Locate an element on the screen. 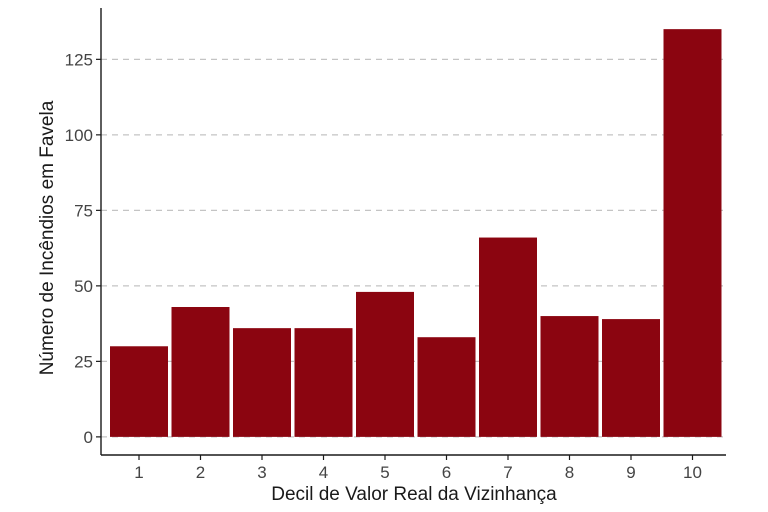 The image size is (768, 512). x-tick-label: 10 is located at coordinates (692, 472).